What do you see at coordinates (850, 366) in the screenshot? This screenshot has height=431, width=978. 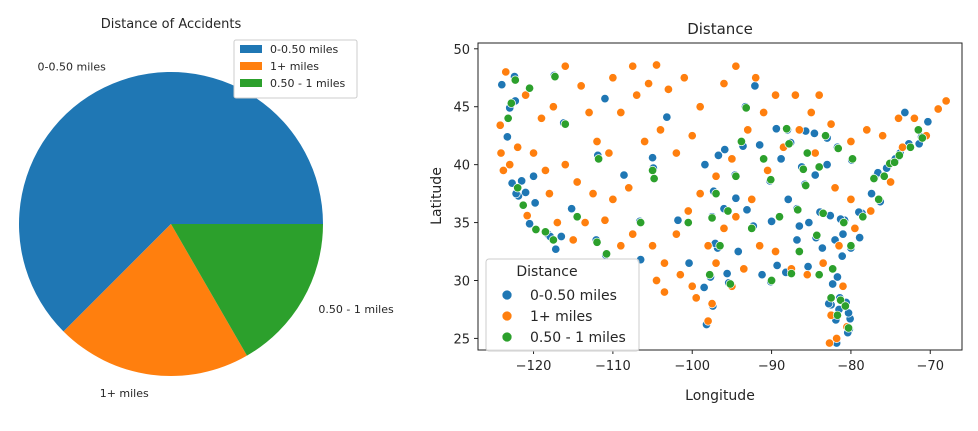 I see `x-tick-label: −80` at bounding box center [850, 366].